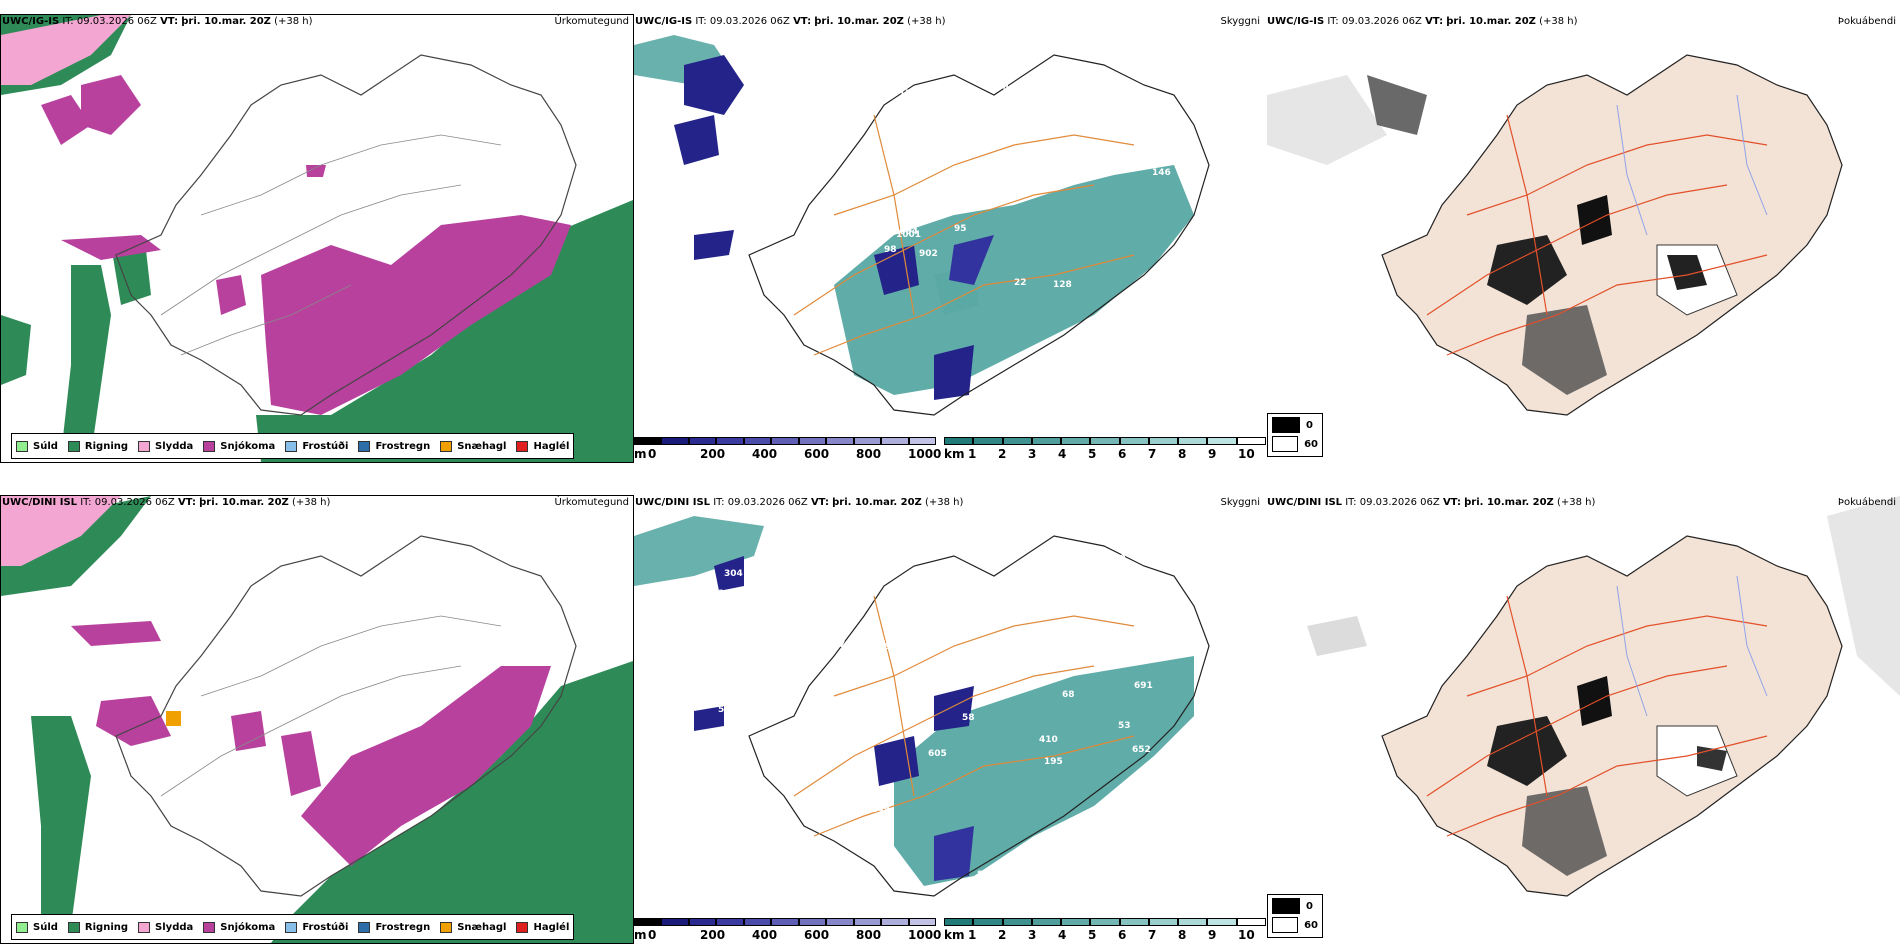  I want to click on cloudbase-value-label: 99, so click(1073, 841).